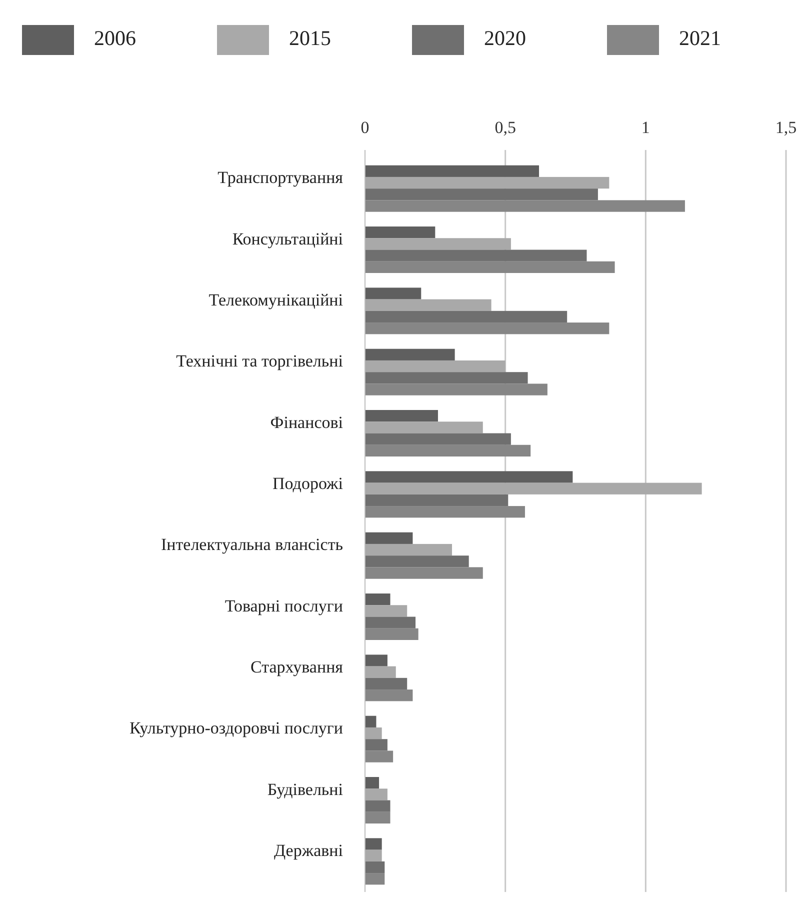 This screenshot has height=908, width=812. I want to click on y-tick-label: Культурно-оздоровчі послуги, so click(236, 728).